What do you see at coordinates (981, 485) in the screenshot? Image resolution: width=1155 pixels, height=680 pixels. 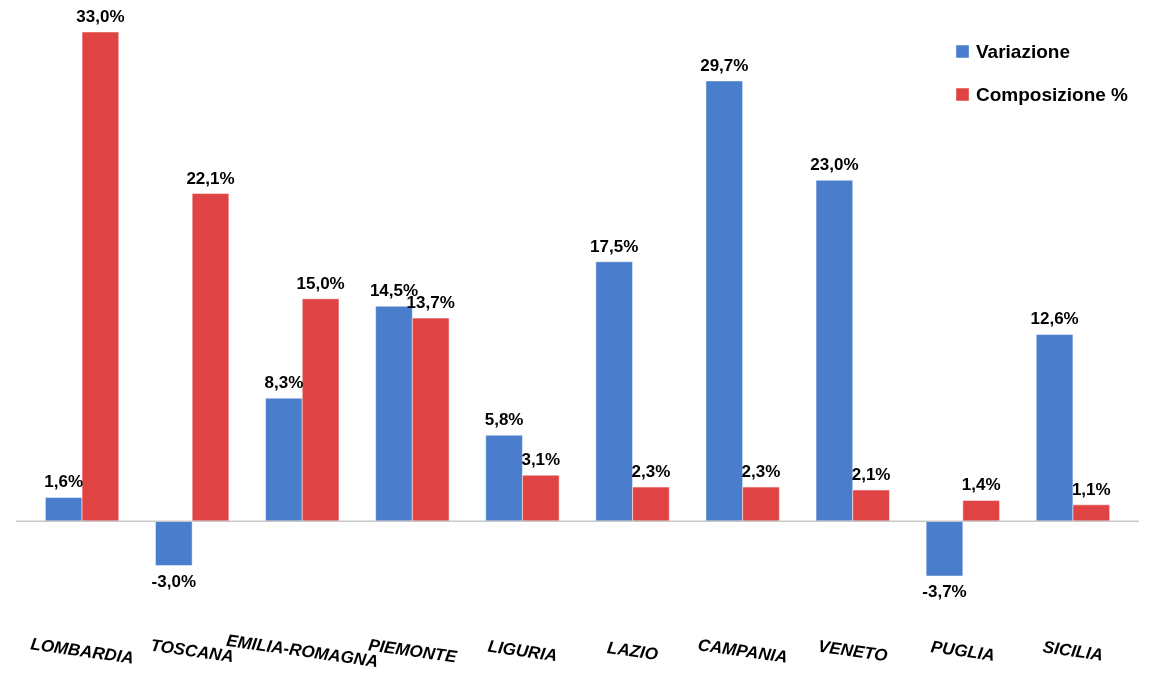 I see `data-label: 1,4%` at bounding box center [981, 485].